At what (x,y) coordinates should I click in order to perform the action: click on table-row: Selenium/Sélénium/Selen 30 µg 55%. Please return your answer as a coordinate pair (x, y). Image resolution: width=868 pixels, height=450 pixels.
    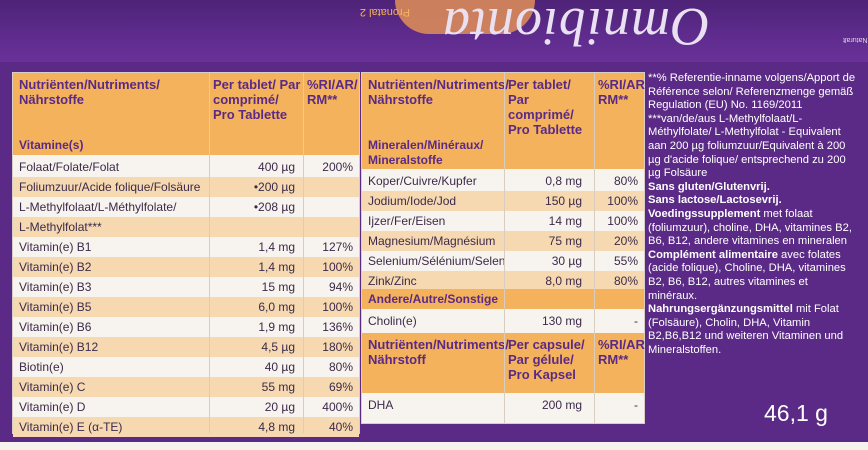
    Looking at the image, I should click on (503, 261).